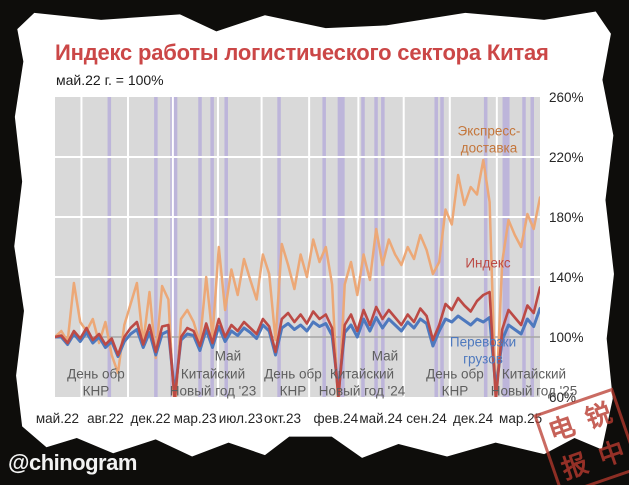  I want to click on chart-subtitle: май.22 г. = 100%, so click(110, 80).